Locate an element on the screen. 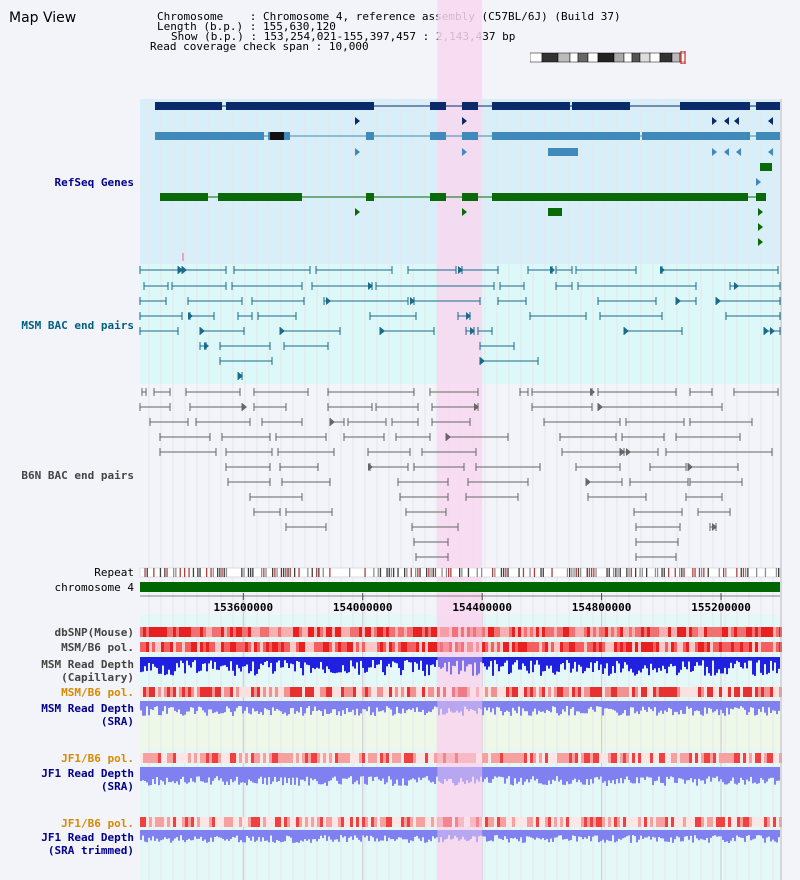  track-label-jf1-depth-1: JF1 Read Depth is located at coordinates (87, 773).